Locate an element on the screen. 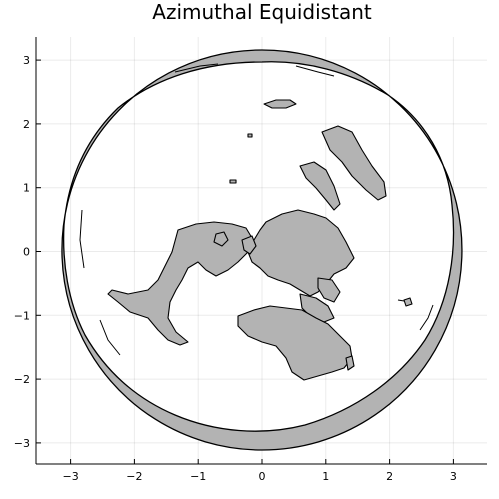  y-tick-label: −2 is located at coordinates (22, 379).